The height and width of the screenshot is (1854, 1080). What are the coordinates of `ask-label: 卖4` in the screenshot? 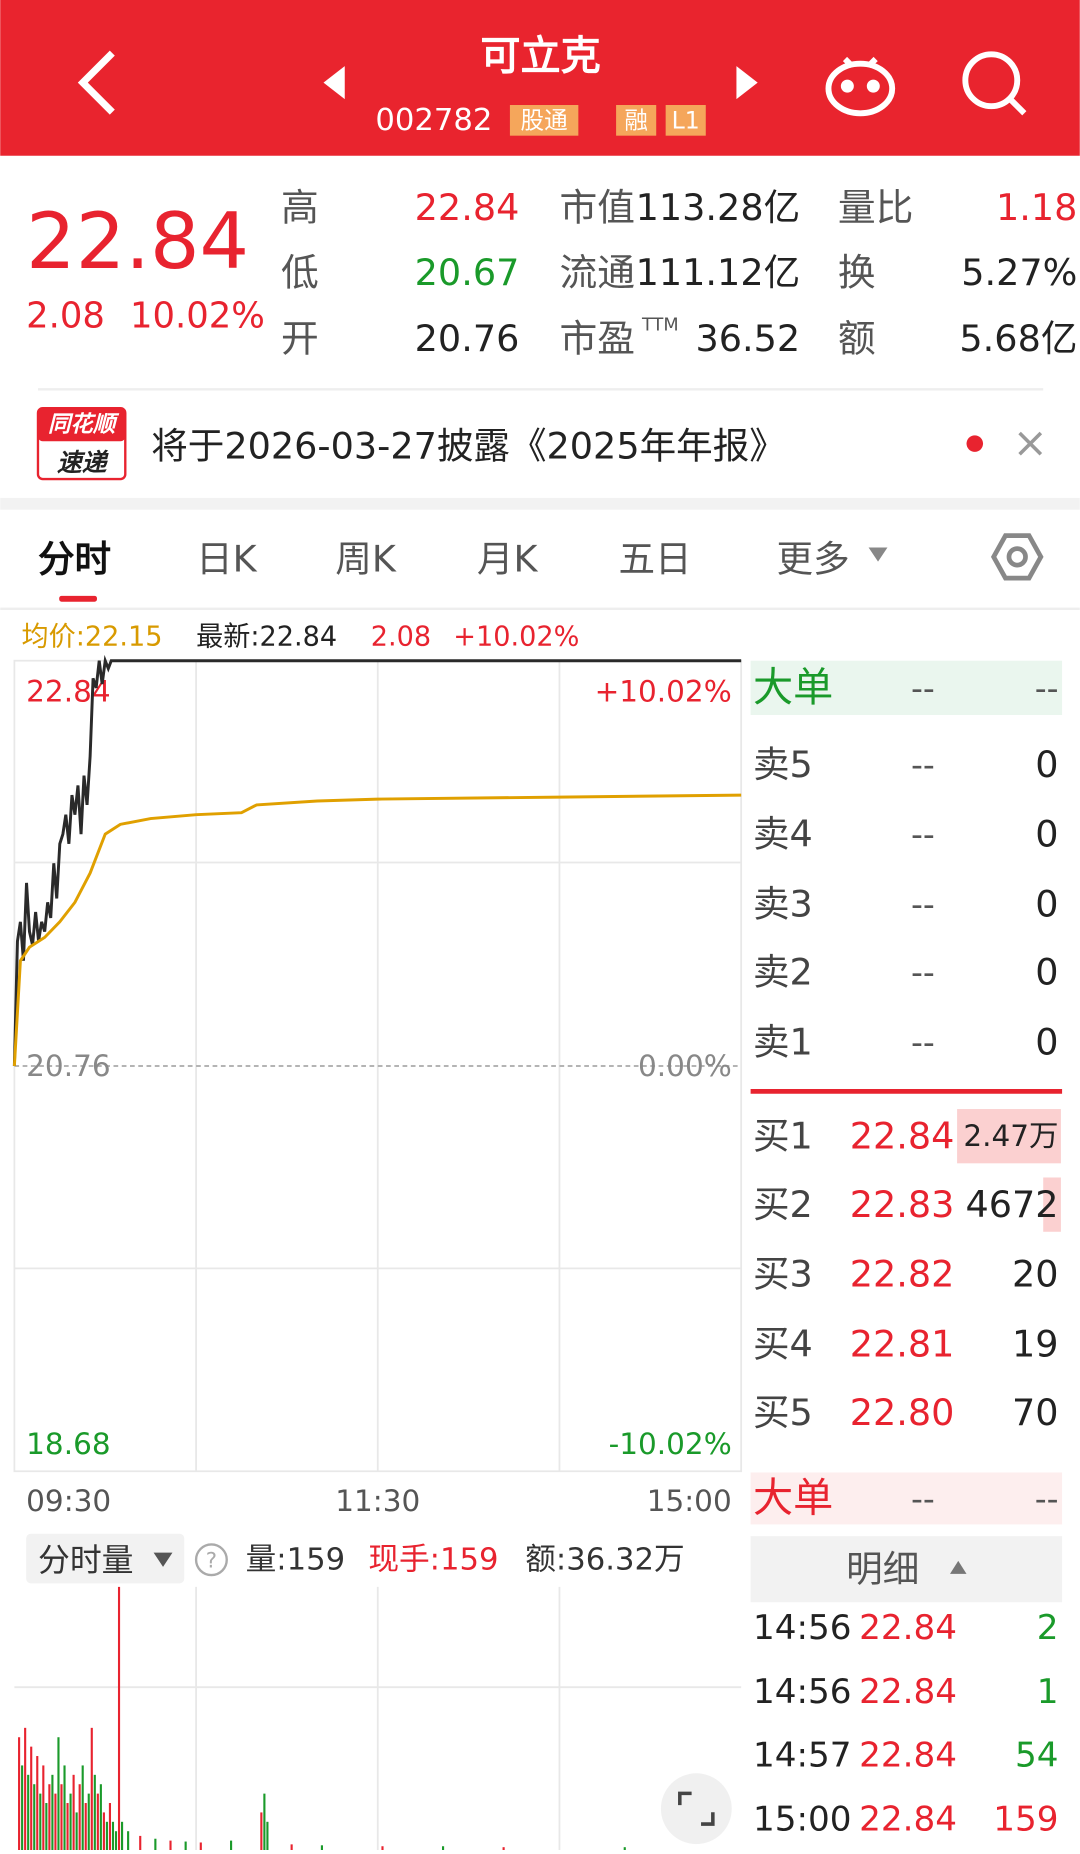 It's located at (783, 834).